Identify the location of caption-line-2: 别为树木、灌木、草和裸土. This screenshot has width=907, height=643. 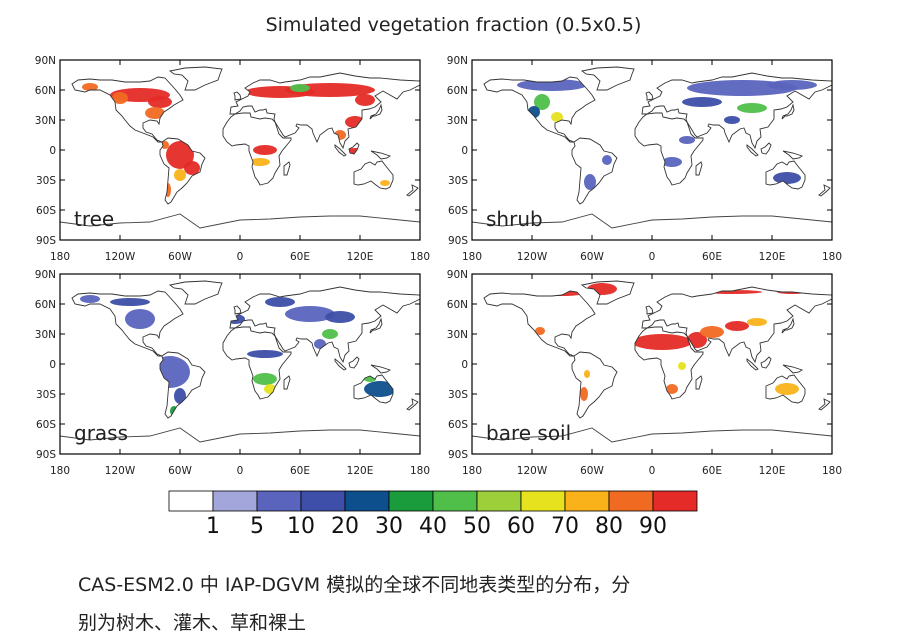
(192, 623).